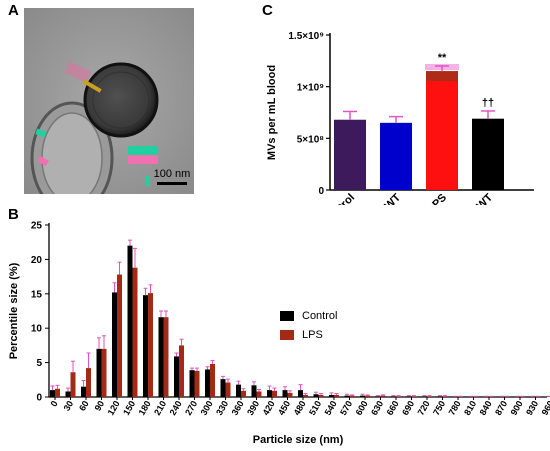 This screenshot has width=550, height=451. What do you see at coordinates (13, 10) in the screenshot?
I see `panel-a-letter: A` at bounding box center [13, 10].